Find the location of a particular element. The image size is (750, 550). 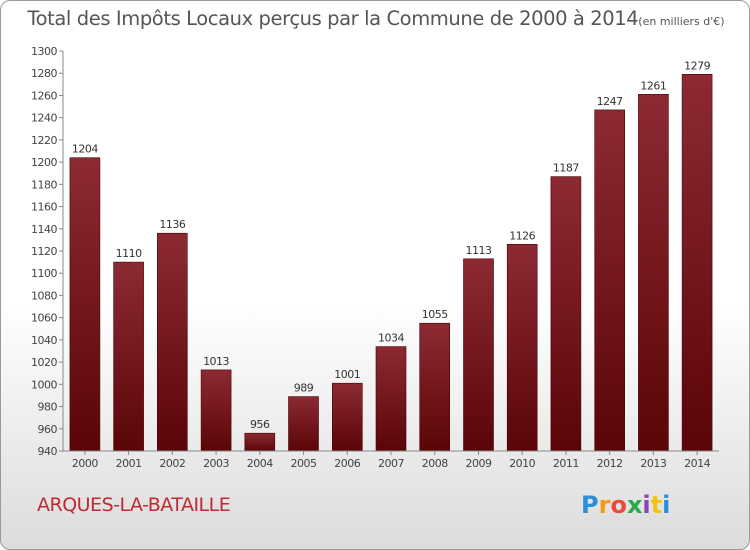

x-tick-label: 2003 is located at coordinates (216, 463).